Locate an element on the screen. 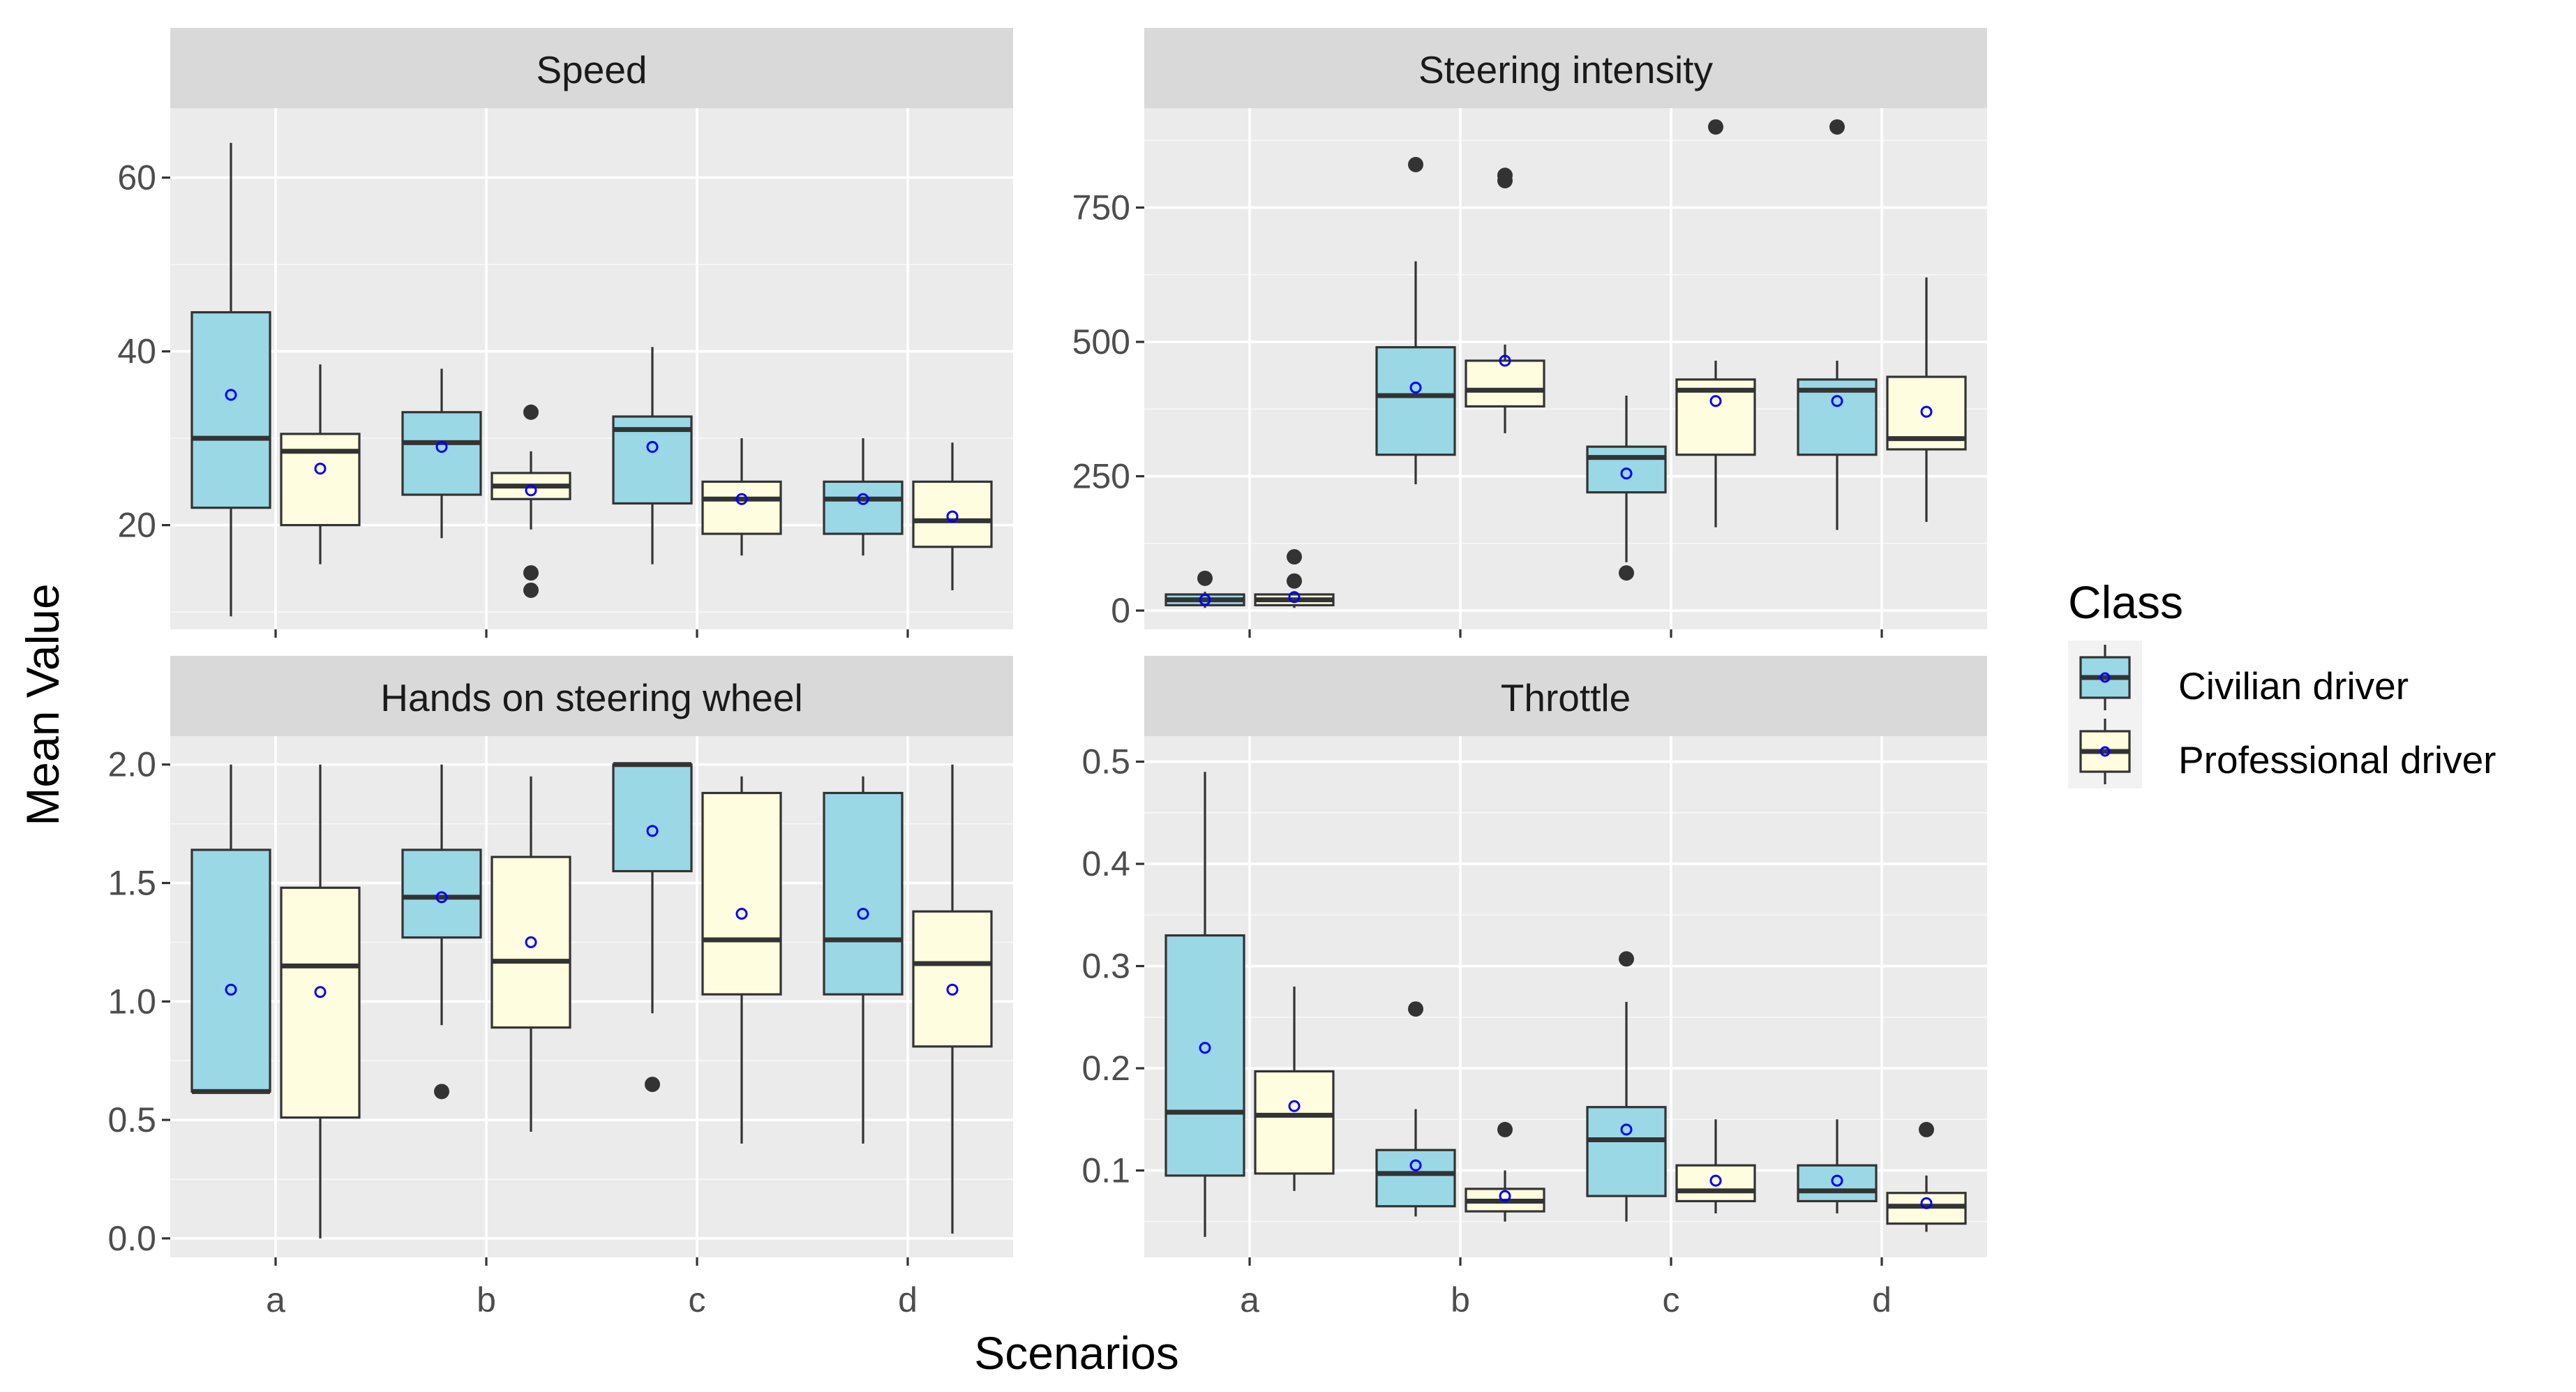 The image size is (2576, 1392). facet-title: Throttle is located at coordinates (1566, 697).